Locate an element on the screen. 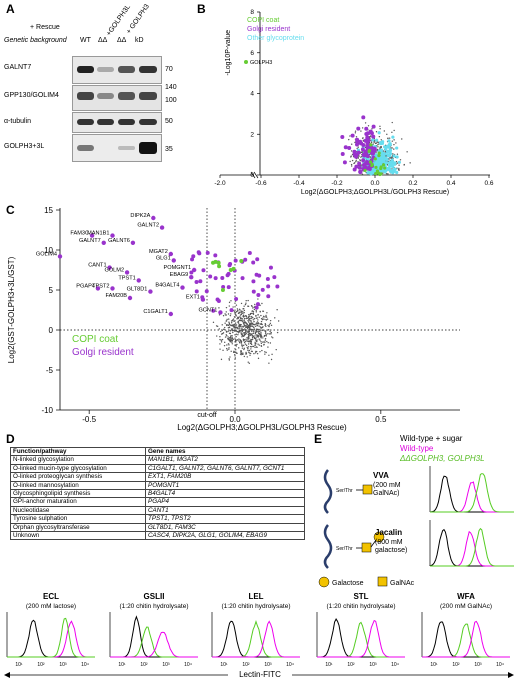 The height and width of the screenshot is (679, 520). lectin-tick: 10³ is located at coordinates (166, 665).